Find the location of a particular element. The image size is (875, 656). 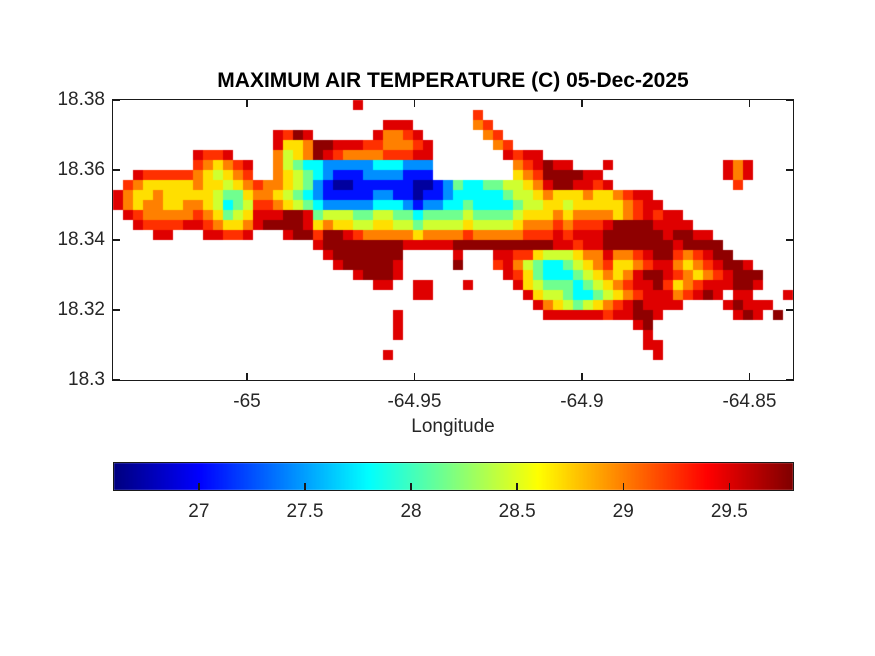

colorbar-tick-label: 27 is located at coordinates (199, 511).